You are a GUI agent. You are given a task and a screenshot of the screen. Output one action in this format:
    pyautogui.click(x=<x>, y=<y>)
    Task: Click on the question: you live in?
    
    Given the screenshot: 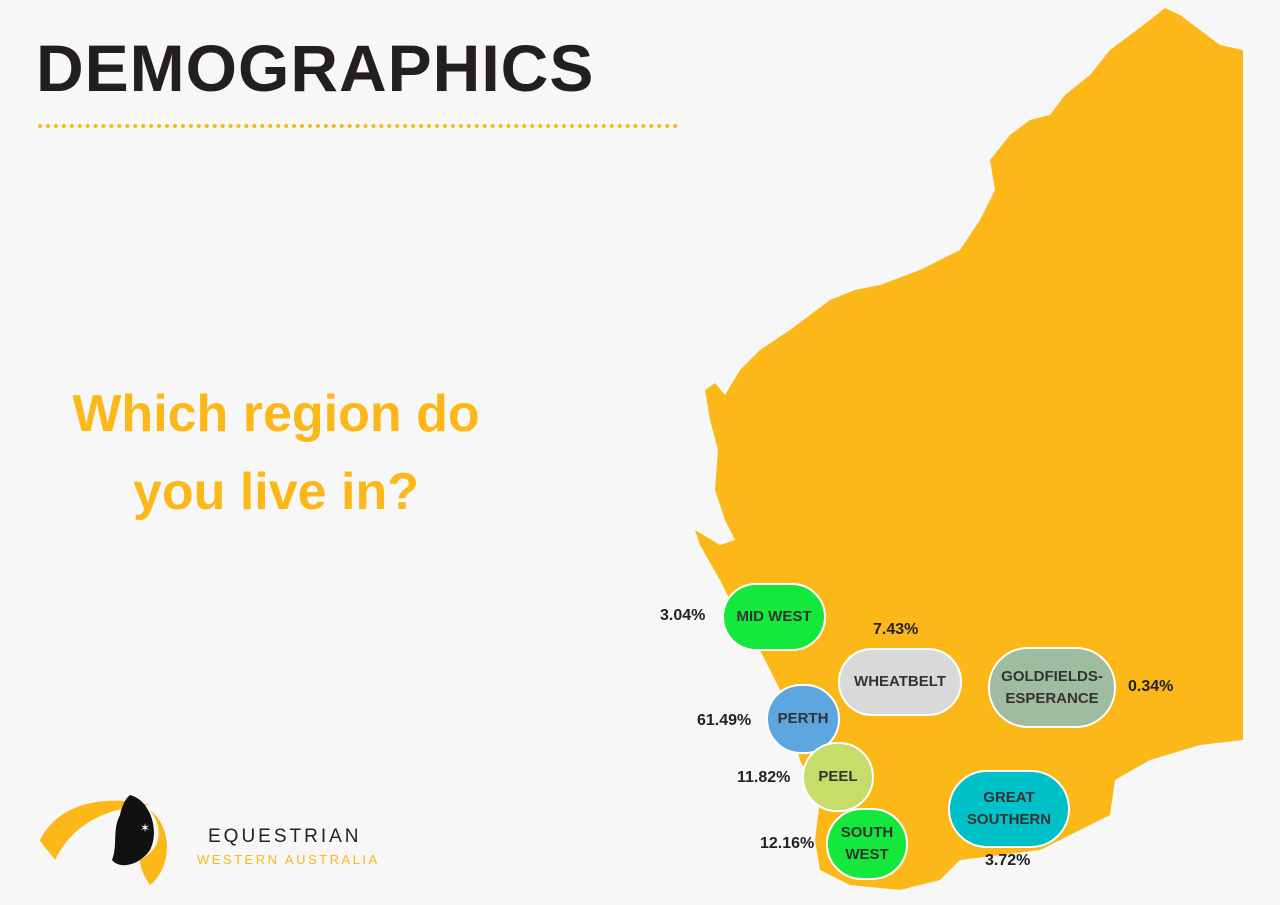 What is the action you would take?
    pyautogui.click(x=276, y=492)
    